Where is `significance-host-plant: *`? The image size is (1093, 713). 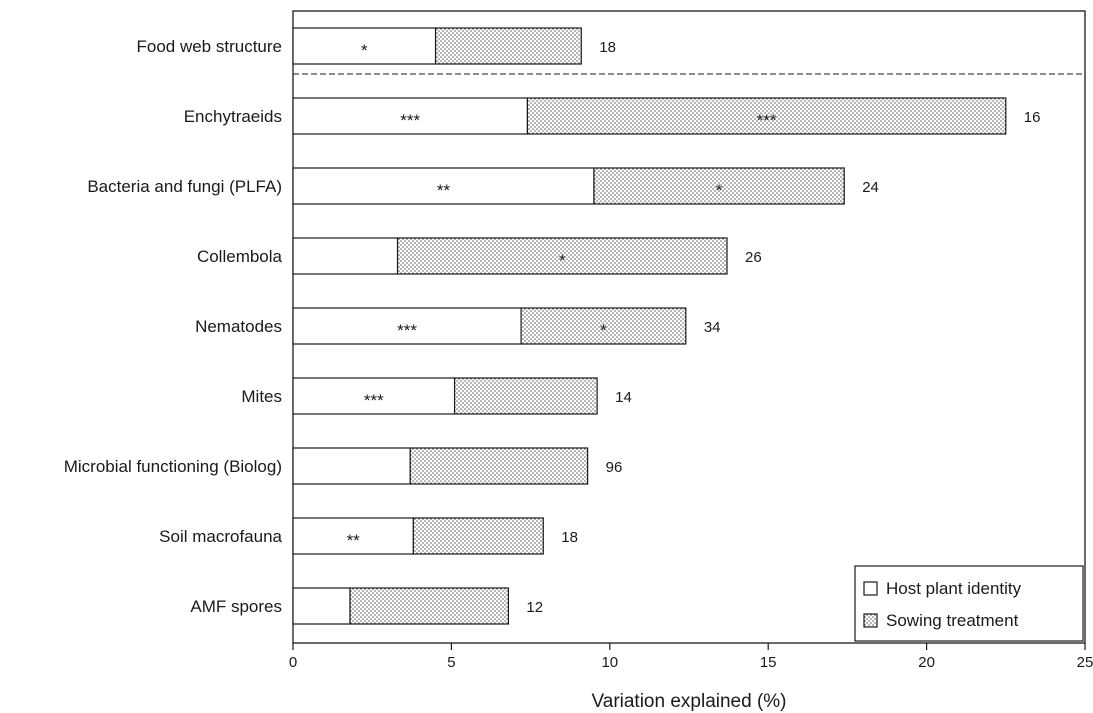 significance-host-plant: * is located at coordinates (364, 50).